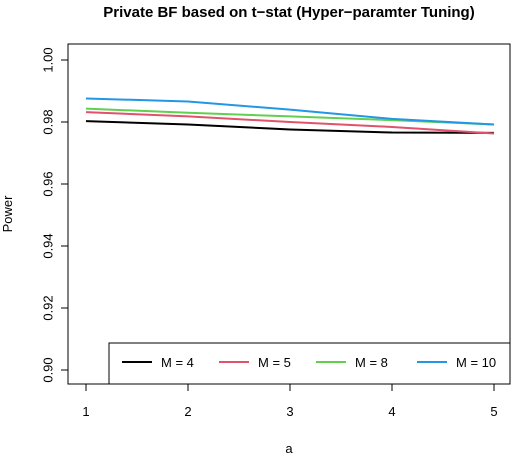 The height and width of the screenshot is (456, 512). Describe the element at coordinates (371, 362) in the screenshot. I see `legend-label: M = 8` at that location.